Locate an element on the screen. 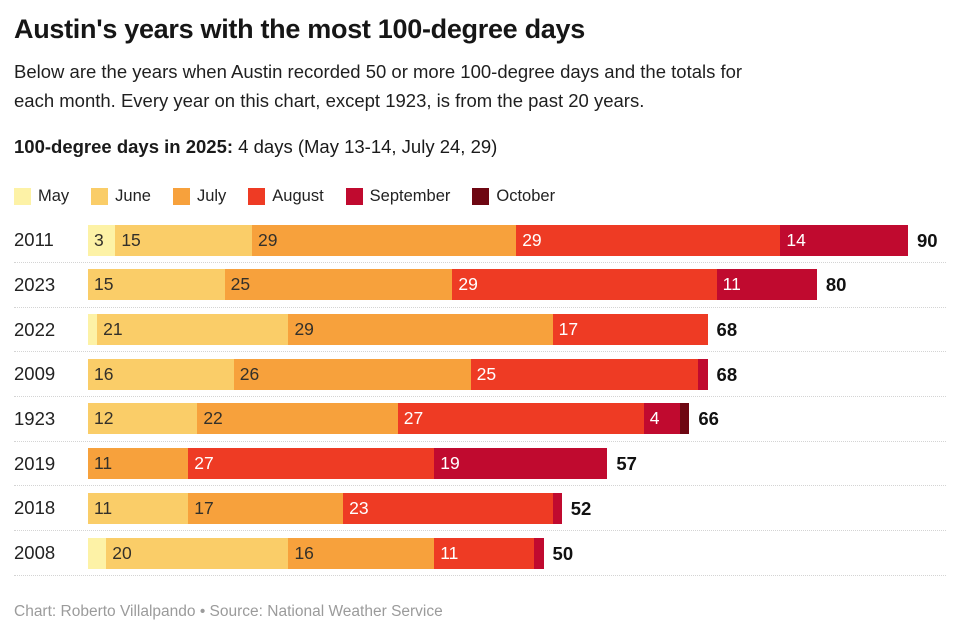 This screenshot has width=960, height=640. bar-segment-2018-july: 17 is located at coordinates (266, 508).